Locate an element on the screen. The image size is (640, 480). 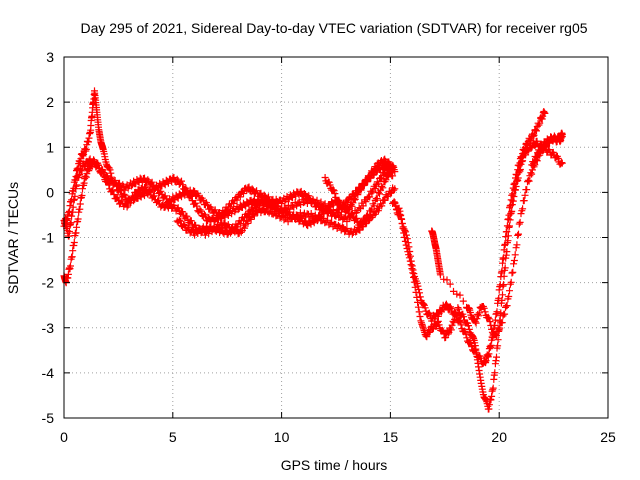
x-tick-label: 25 is located at coordinates (608, 437).